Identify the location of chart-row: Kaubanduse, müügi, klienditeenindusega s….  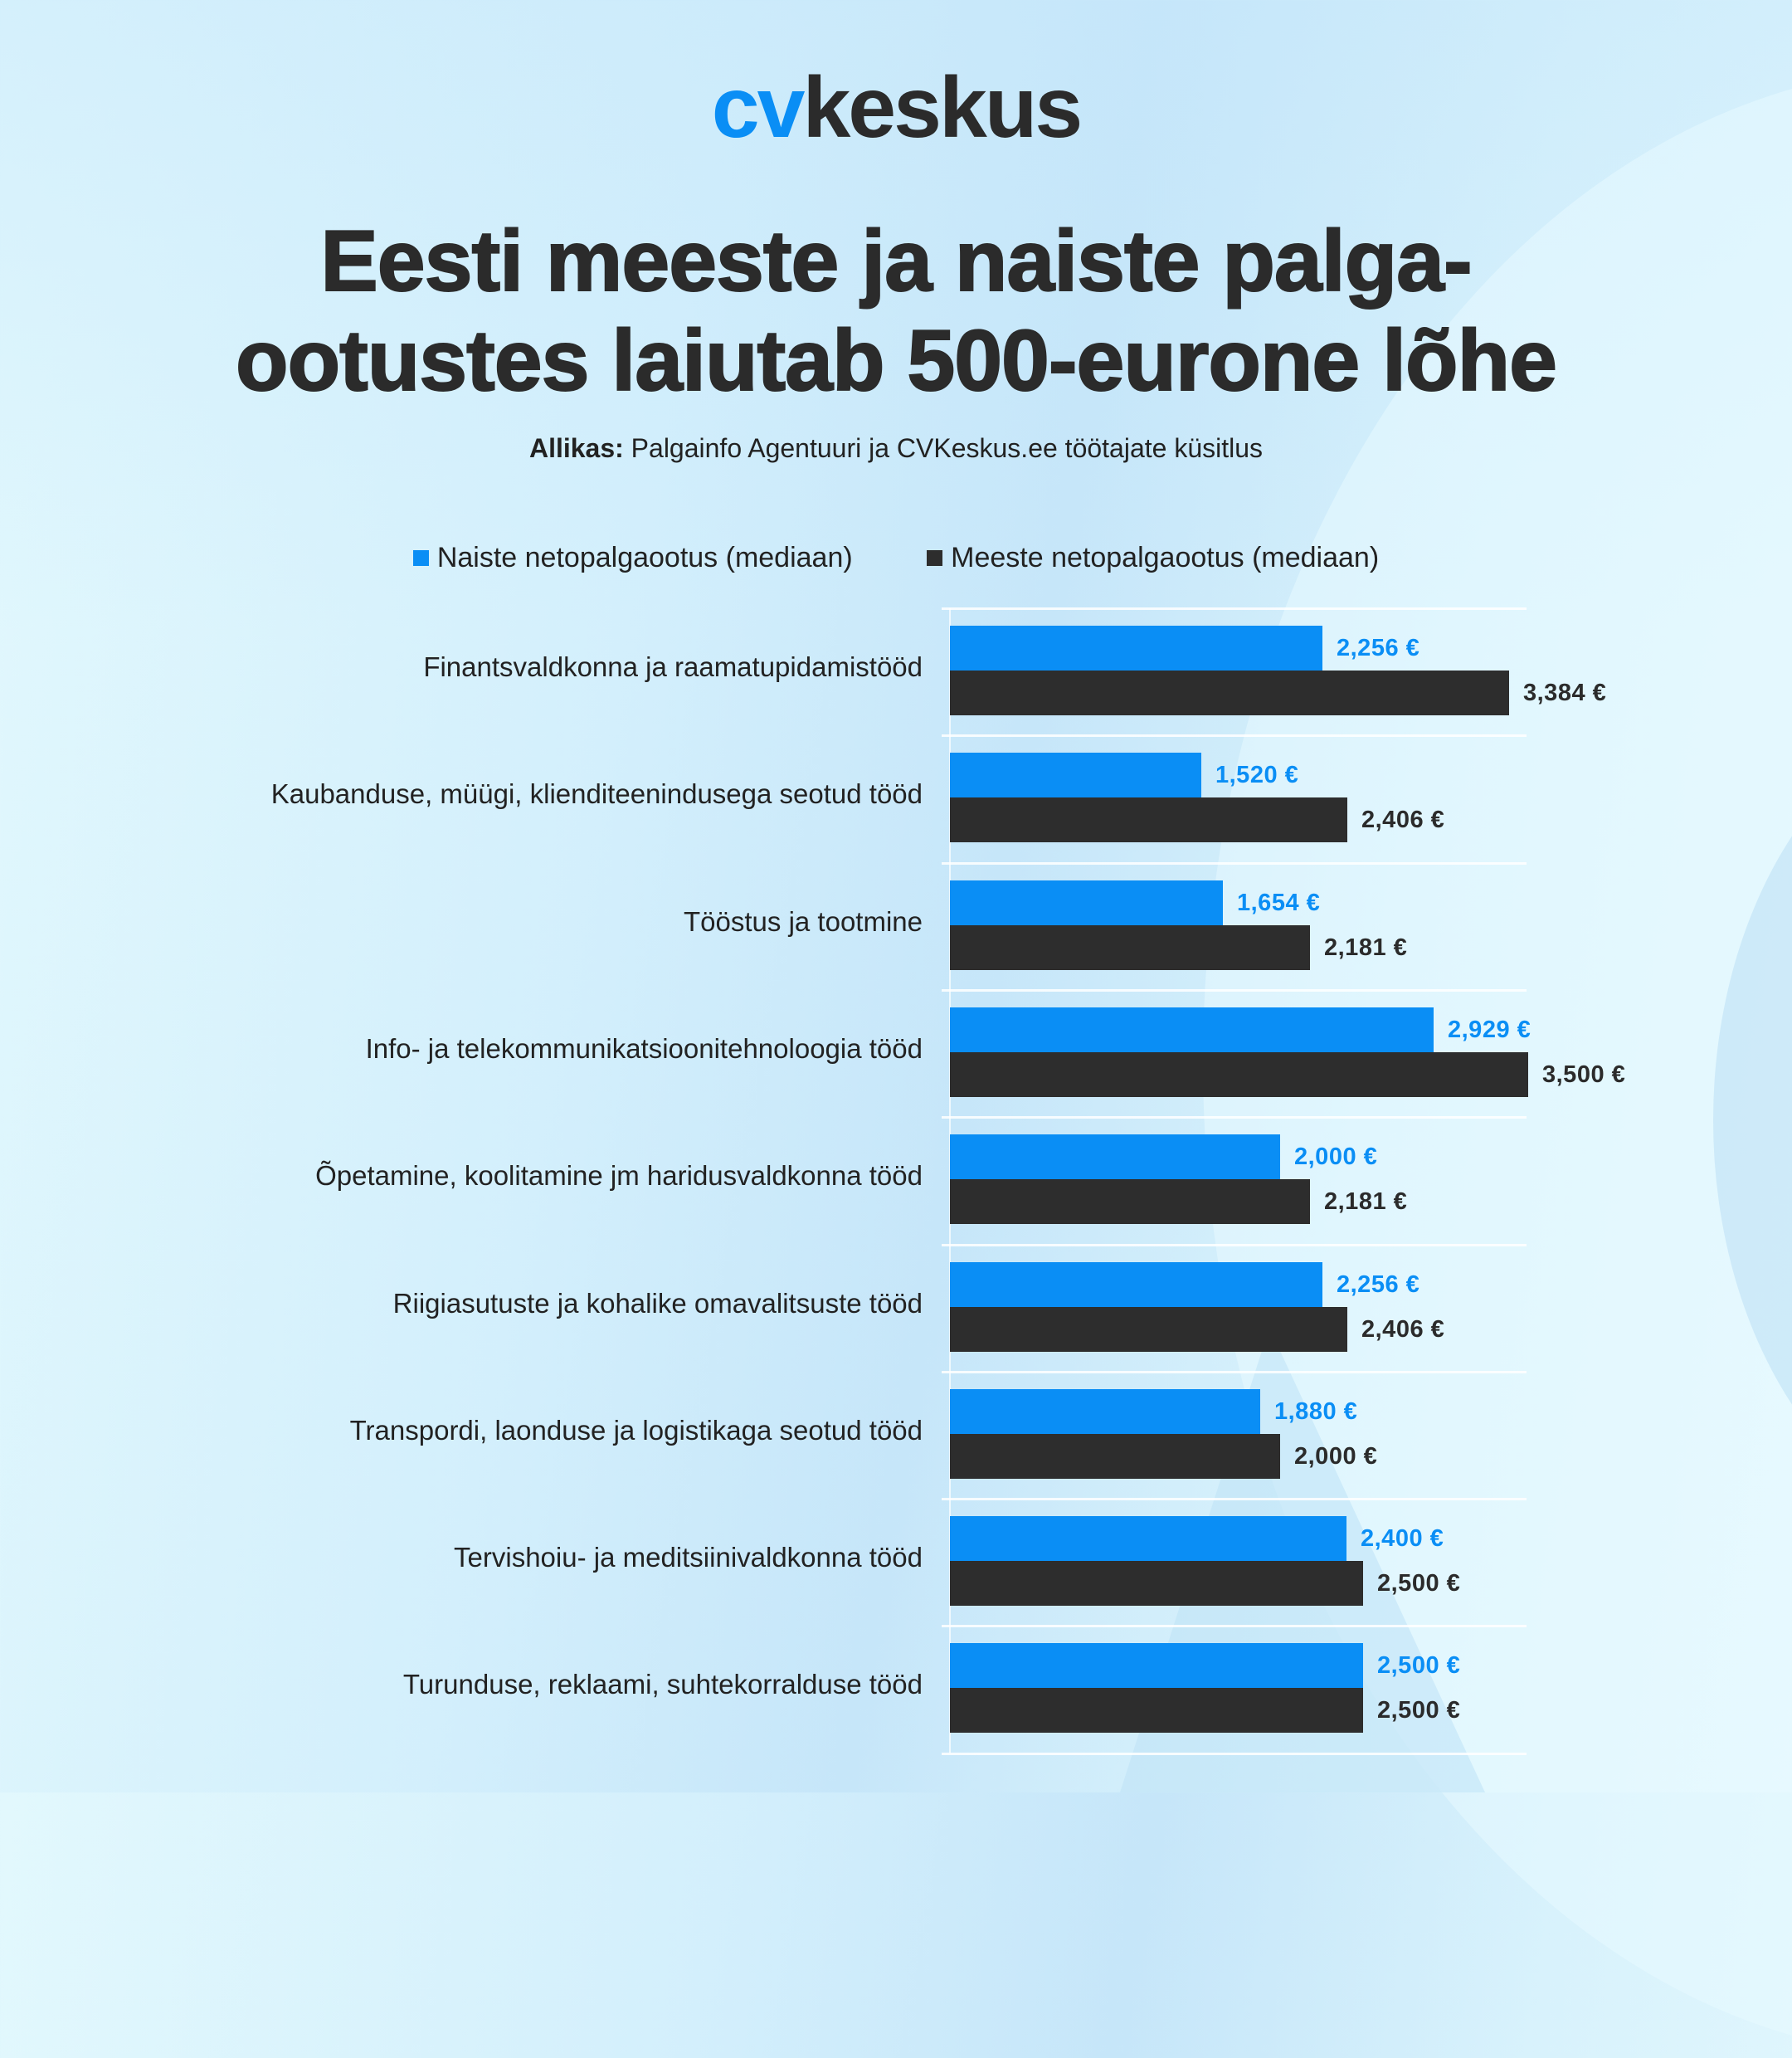
(896, 798).